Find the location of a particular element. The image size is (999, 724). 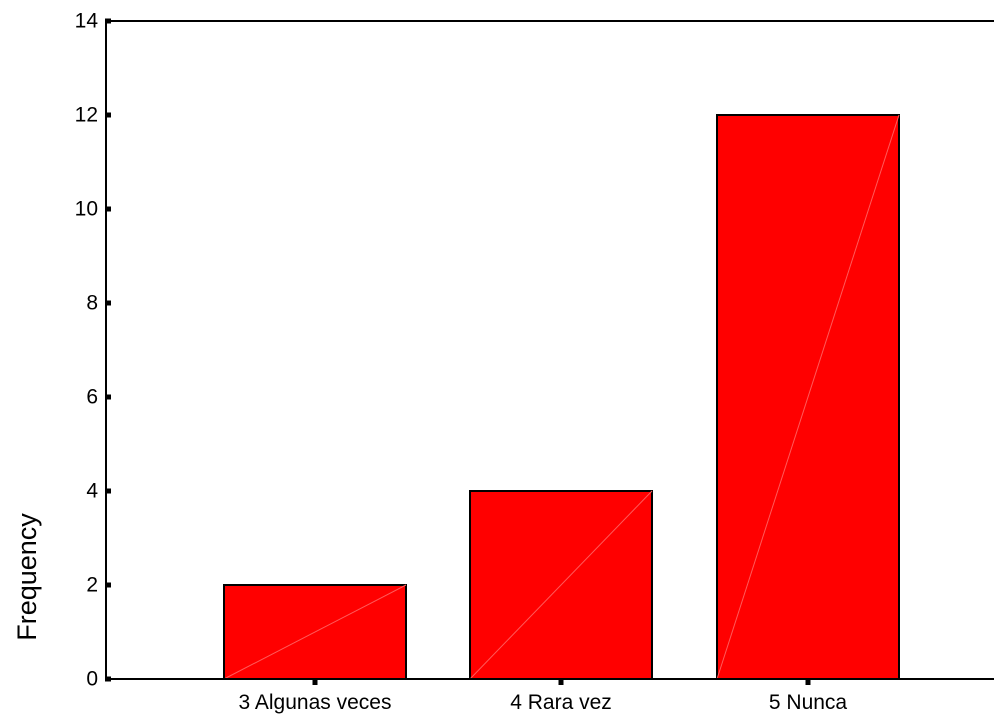

y-ticks: 0 2 4 6 8 10 12 14 is located at coordinates (93, 350).